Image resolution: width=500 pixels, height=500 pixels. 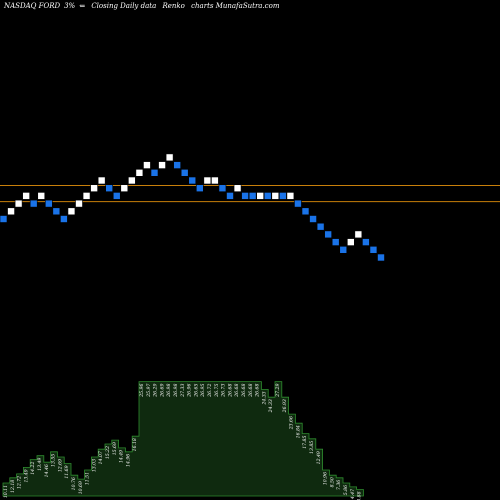 I want to click on volume-label-37: 26.68, so click(x=258, y=391).